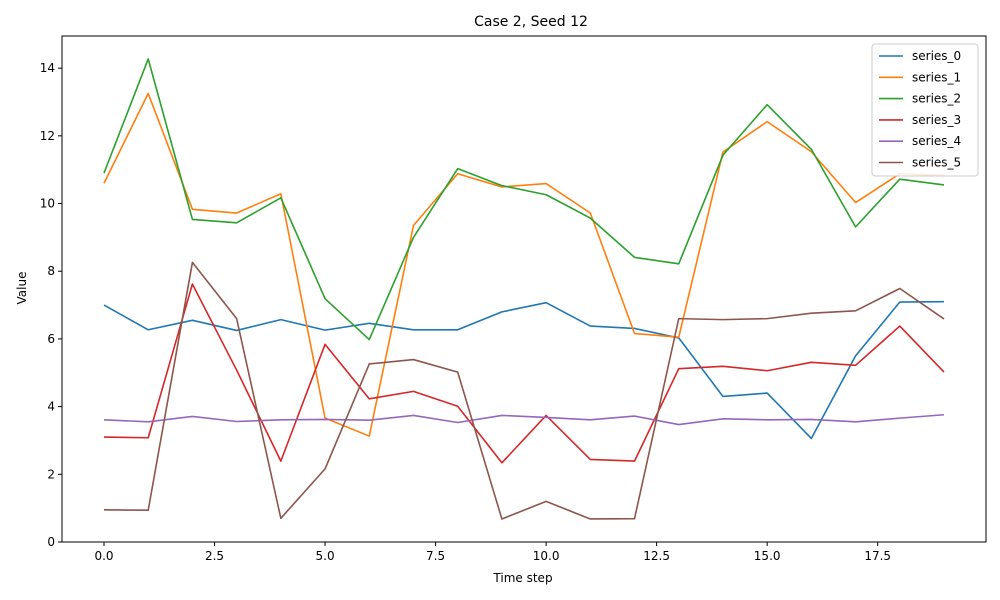  Describe the element at coordinates (656, 556) in the screenshot. I see `x-tick-label: 12.5` at that location.